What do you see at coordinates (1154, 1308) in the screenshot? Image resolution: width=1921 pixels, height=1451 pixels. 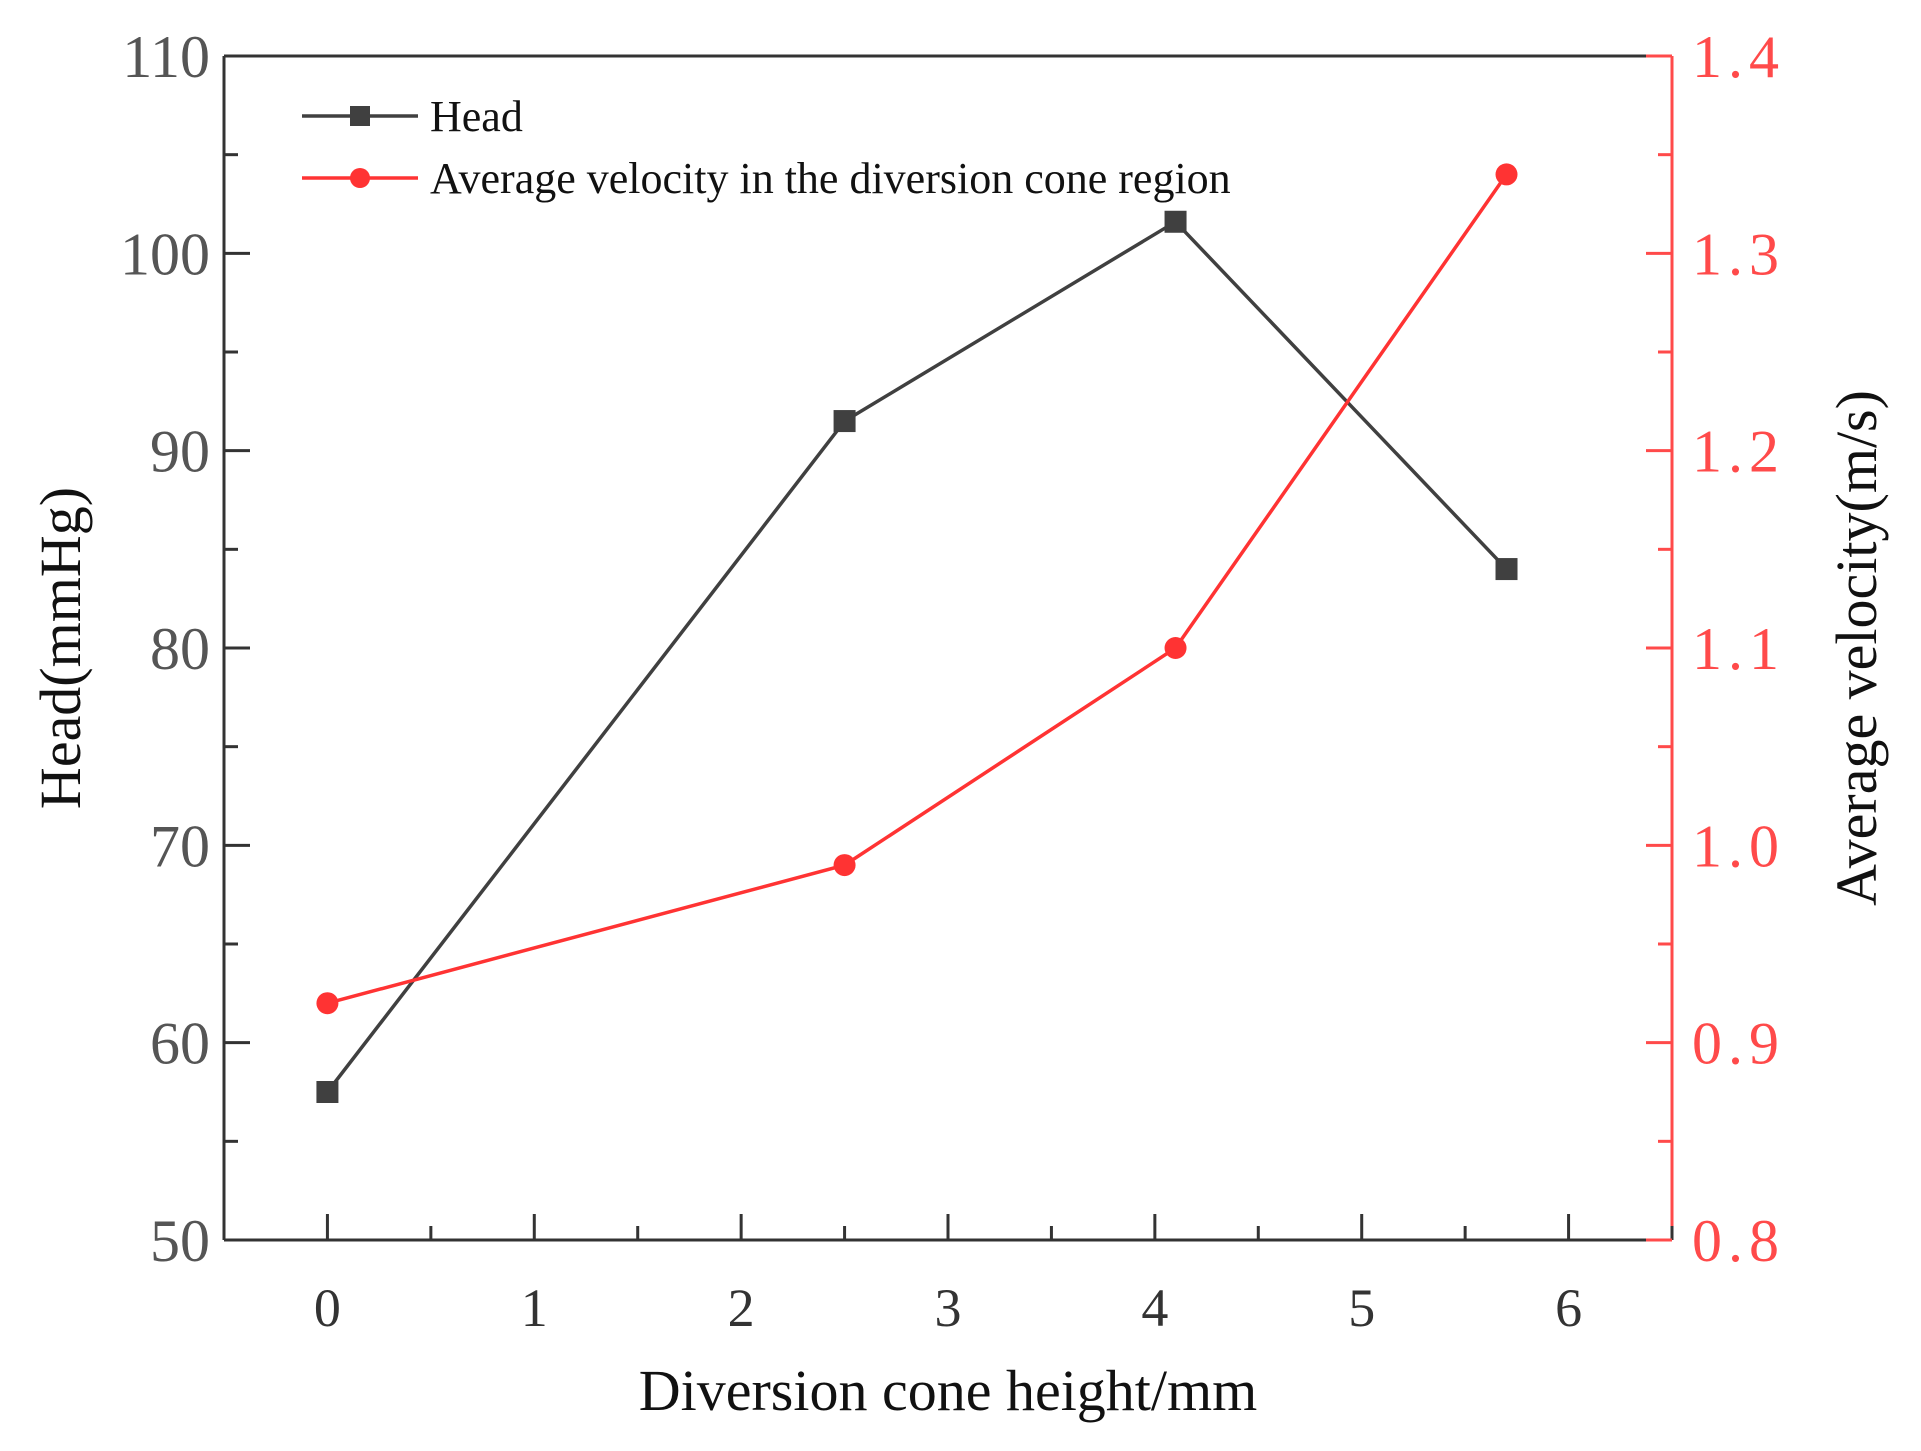 I see `x-tick-label: 4` at bounding box center [1154, 1308].